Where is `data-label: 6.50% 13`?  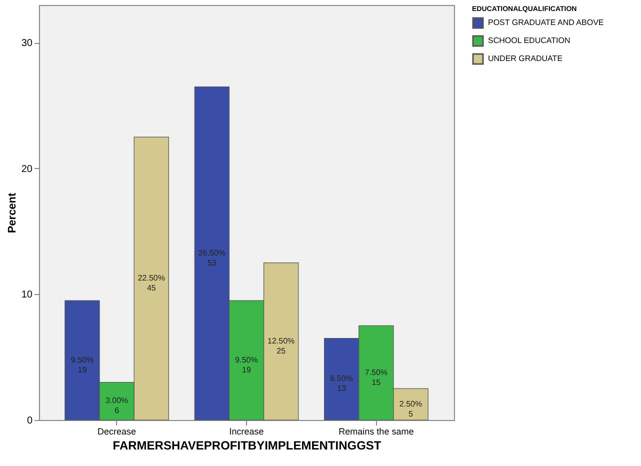 data-label: 6.50% 13 is located at coordinates (341, 384).